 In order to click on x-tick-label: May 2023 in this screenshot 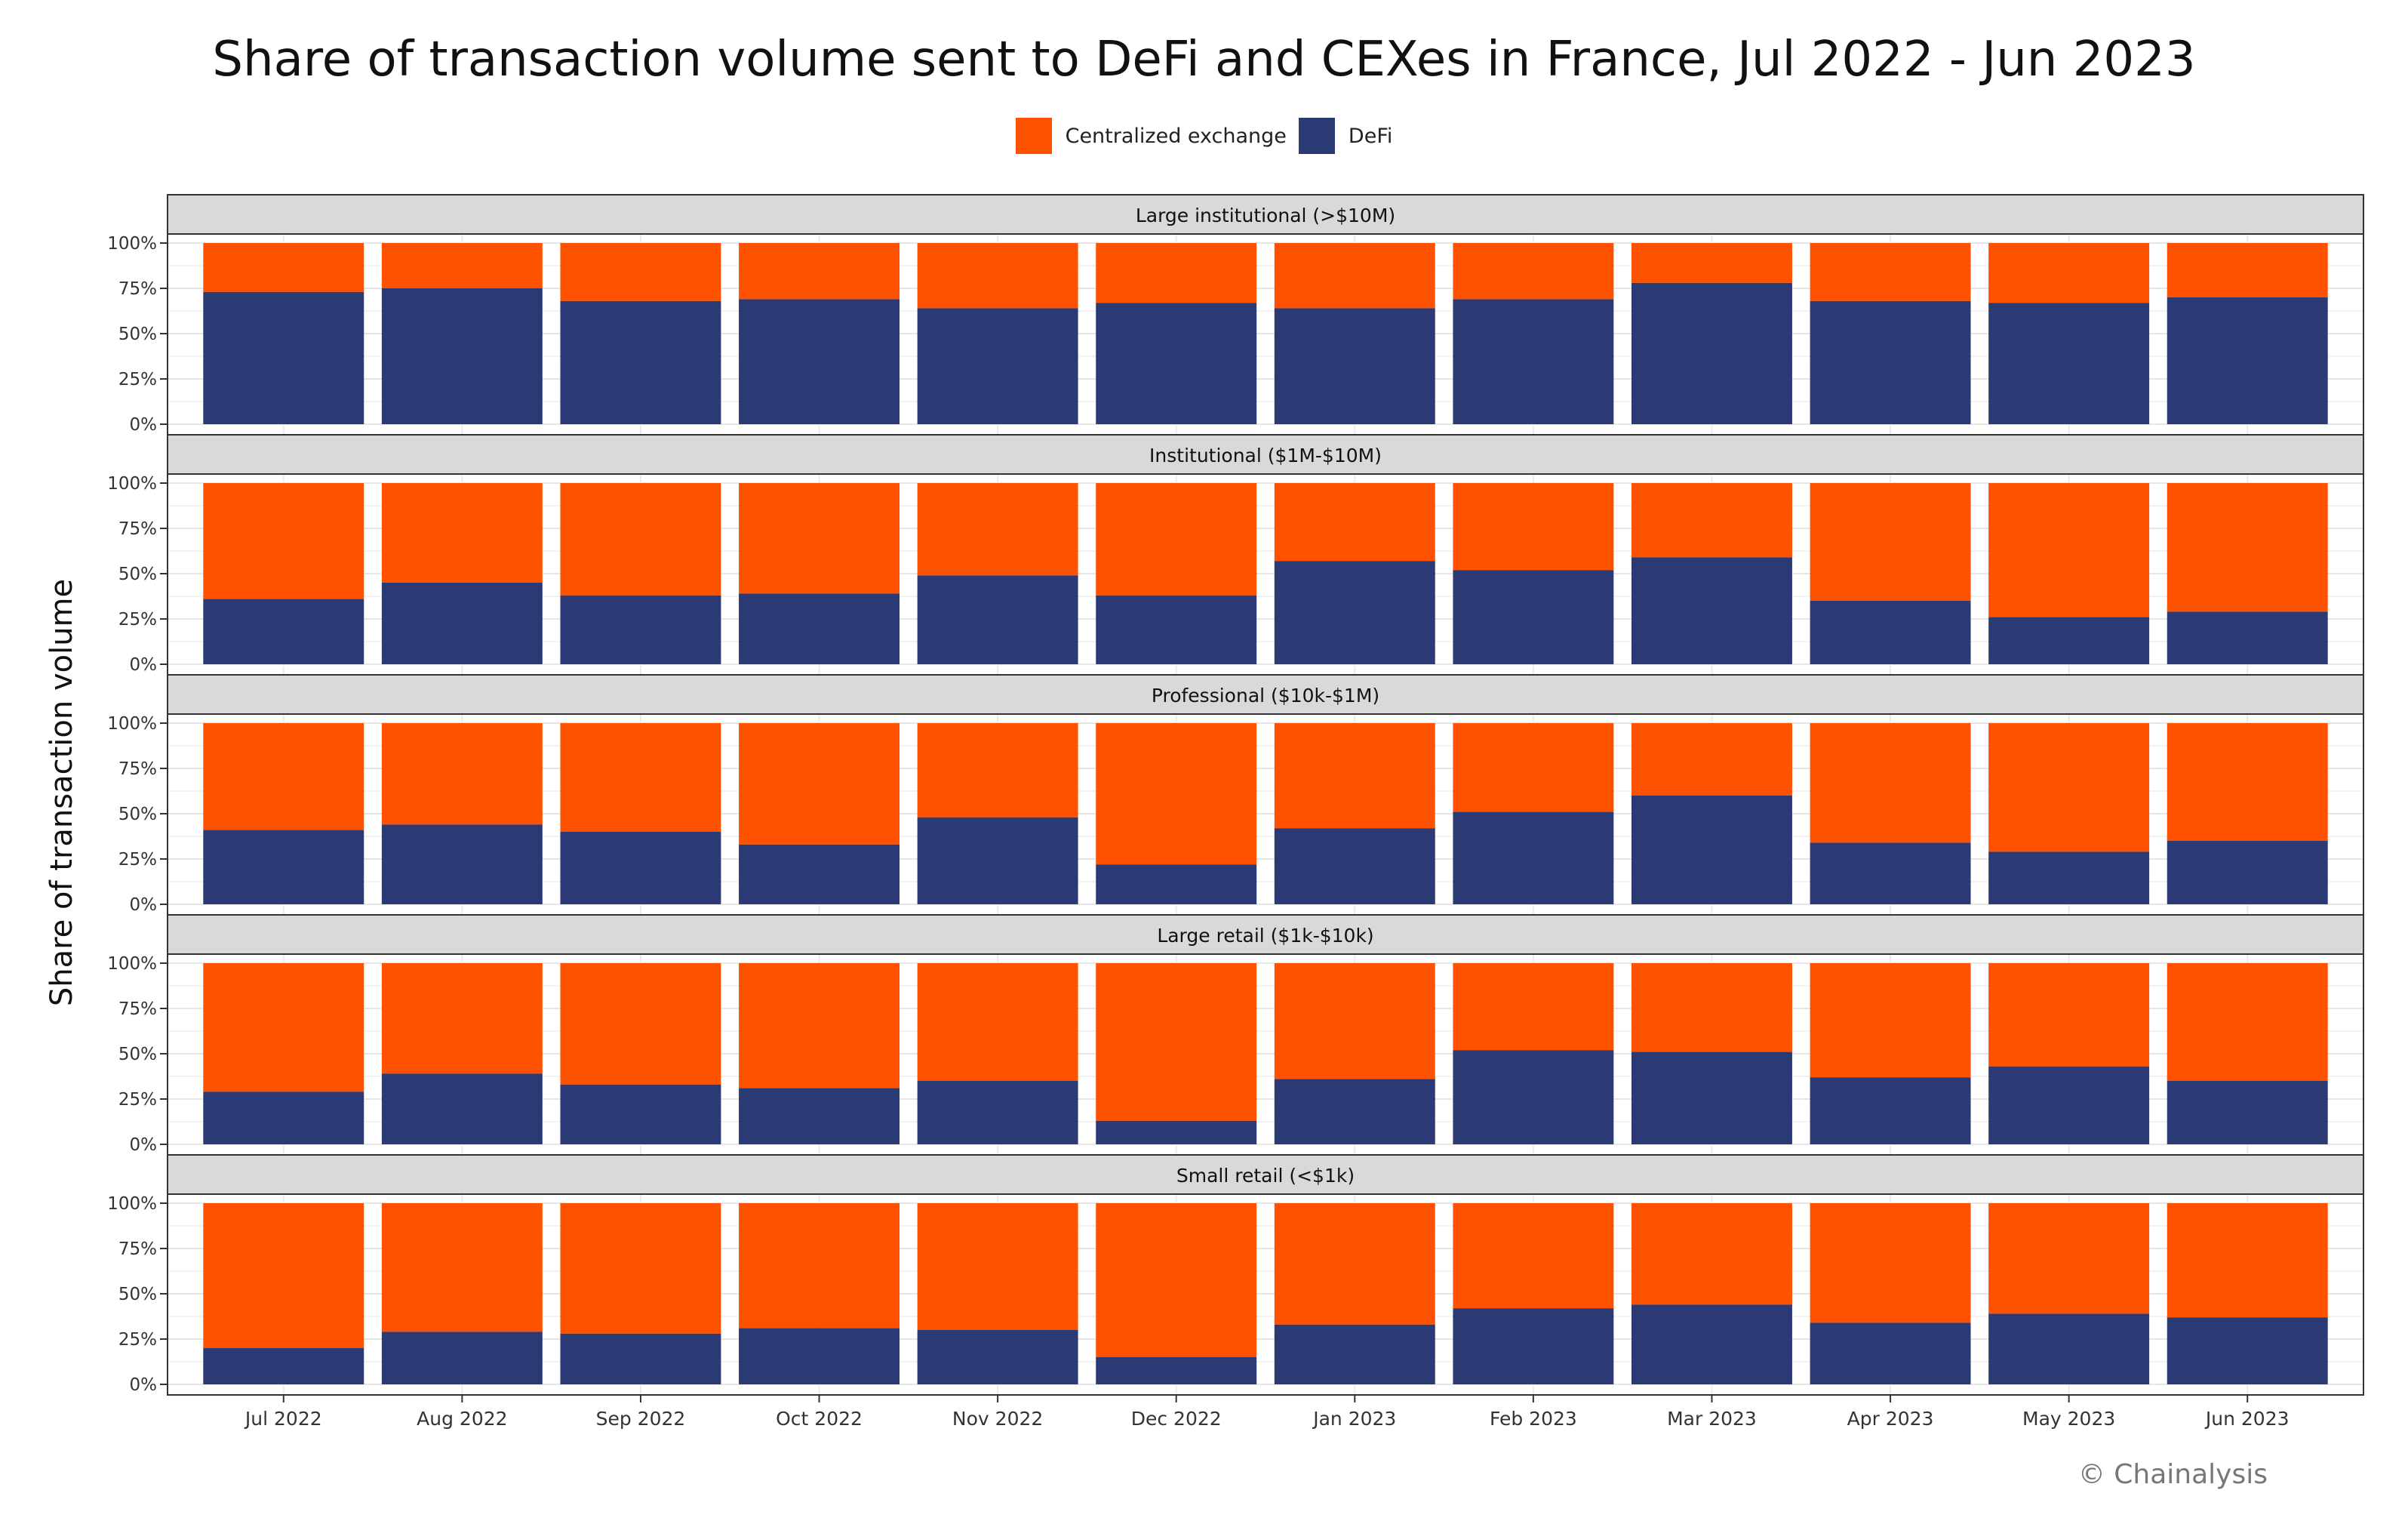, I will do `click(2068, 1419)`.